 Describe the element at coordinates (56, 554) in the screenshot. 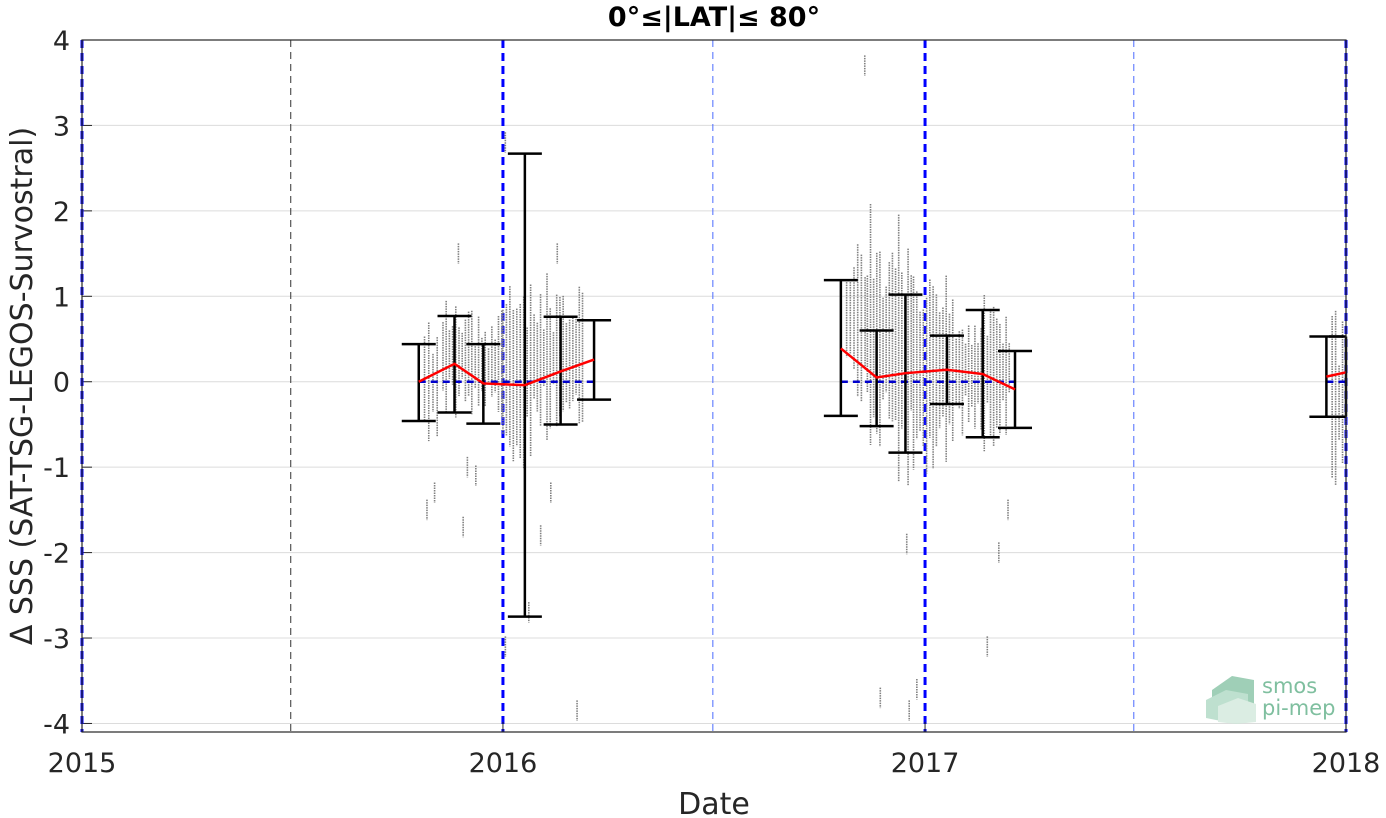

I see `y-tick-label: -2` at that location.